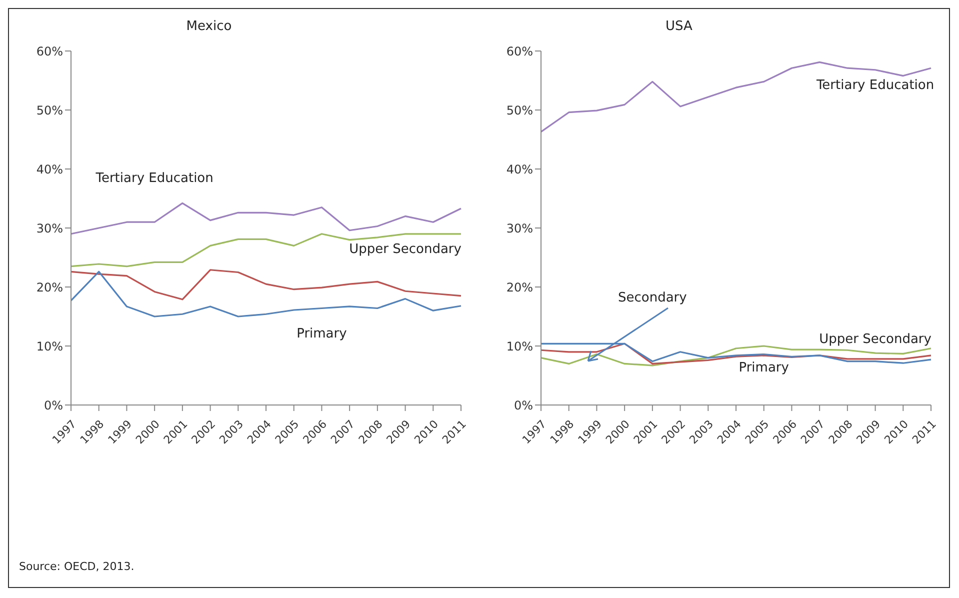 This screenshot has width=959, height=598. What do you see at coordinates (209, 26) in the screenshot?
I see `chart-title: Mexico` at bounding box center [209, 26].